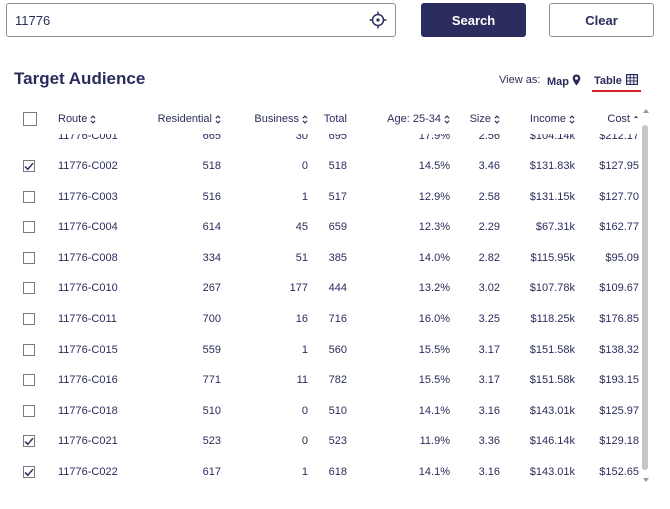 This screenshot has width=670, height=509. Describe the element at coordinates (619, 441) in the screenshot. I see `cost-cell: $129.18` at that location.